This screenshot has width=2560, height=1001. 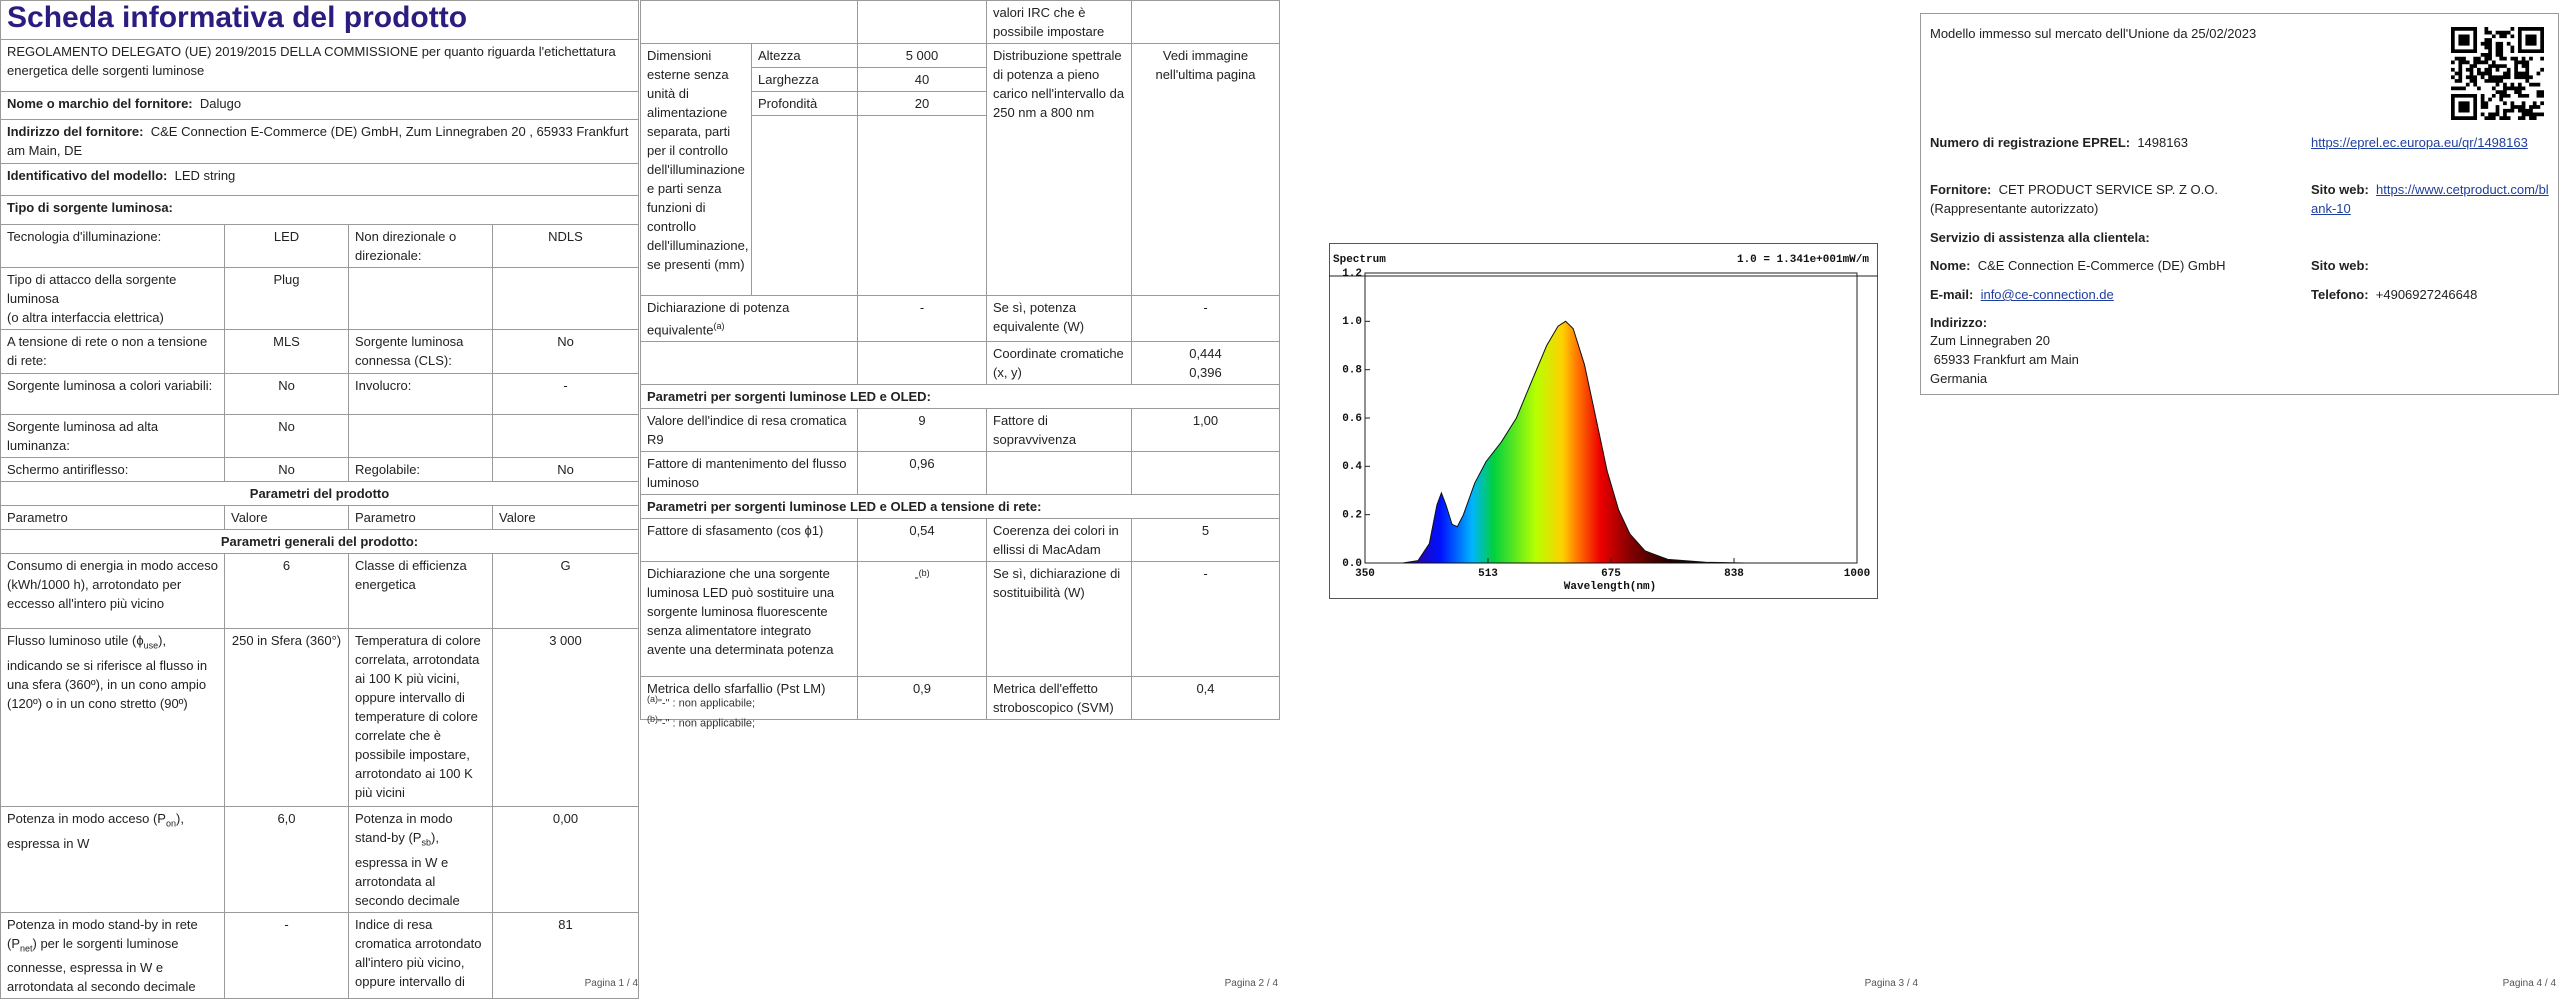 What do you see at coordinates (112, 246) in the screenshot?
I see `table-cell: Tecnologia d'illuminazione:` at bounding box center [112, 246].